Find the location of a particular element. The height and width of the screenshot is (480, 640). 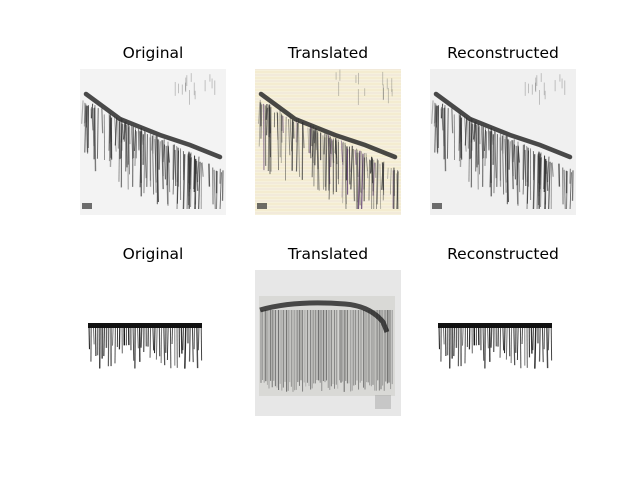

original-spectrogram-image is located at coordinates (153, 142).